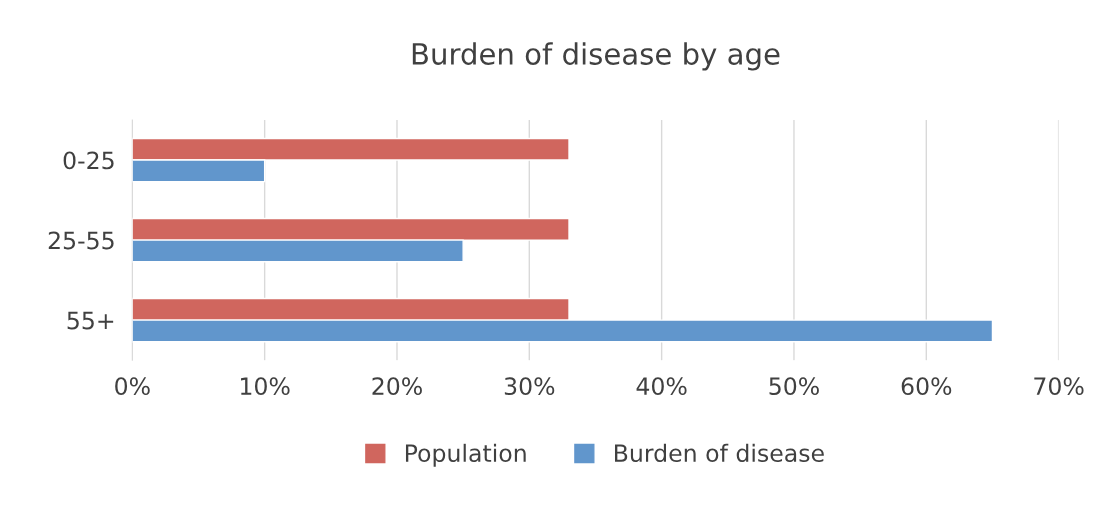 Image resolution: width=1112 pixels, height=513 pixels. Describe the element at coordinates (1059, 386) in the screenshot. I see `x-tick-label: 70%` at that location.